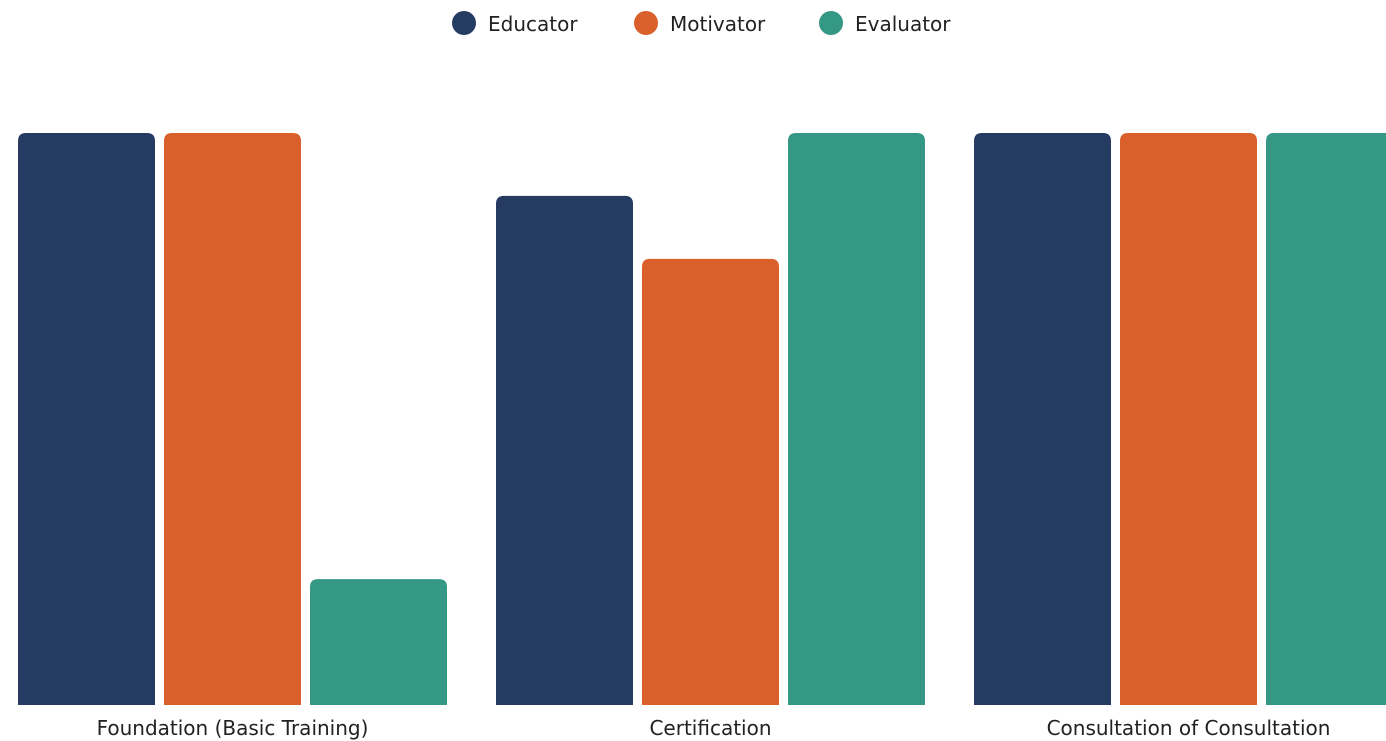  Describe the element at coordinates (378, 642) in the screenshot. I see `bar-foundation-basic-training-evaluator` at that location.